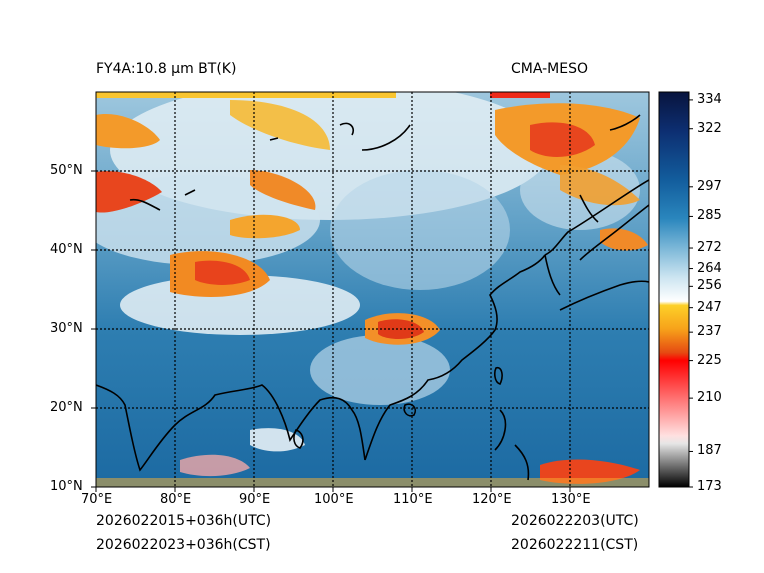  I want to click on lat-label-40n: 40°N, so click(66, 249).